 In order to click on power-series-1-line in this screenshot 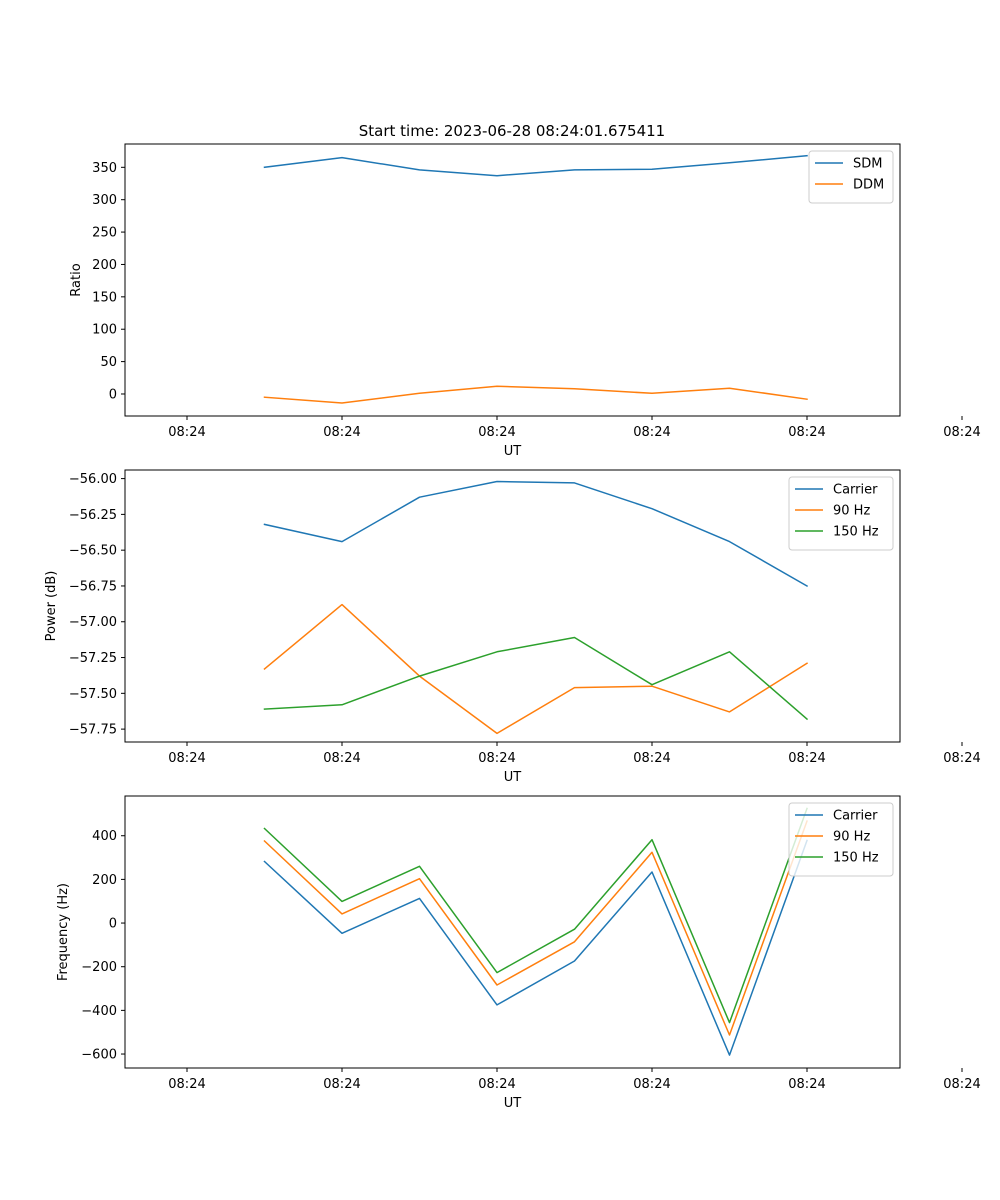, I will do `click(536, 669)`.